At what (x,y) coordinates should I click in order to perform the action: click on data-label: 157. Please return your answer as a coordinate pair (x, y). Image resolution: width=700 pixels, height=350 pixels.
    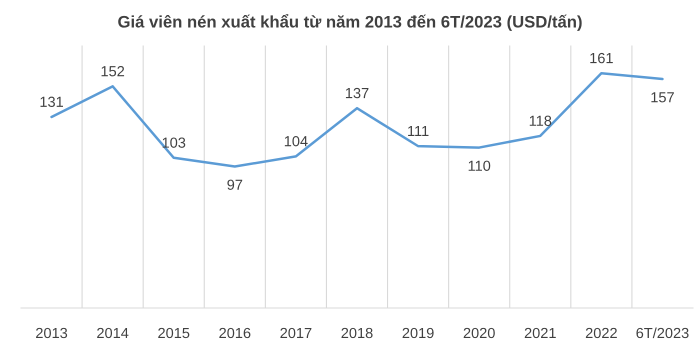
    Looking at the image, I should click on (662, 97).